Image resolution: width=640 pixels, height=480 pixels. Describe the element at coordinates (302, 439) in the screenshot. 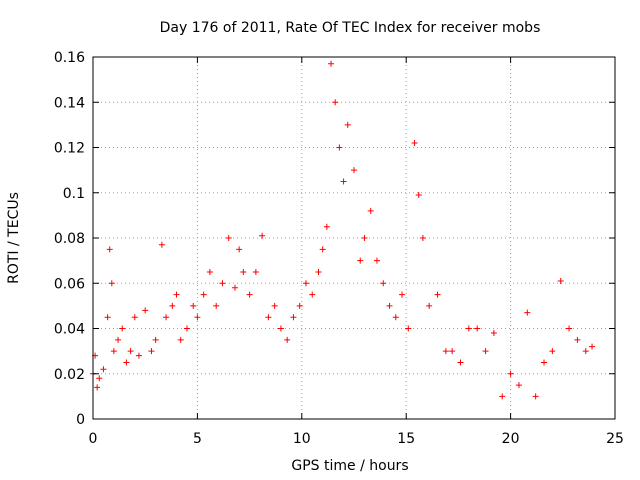

I see `x-tick-label: 10` at that location.